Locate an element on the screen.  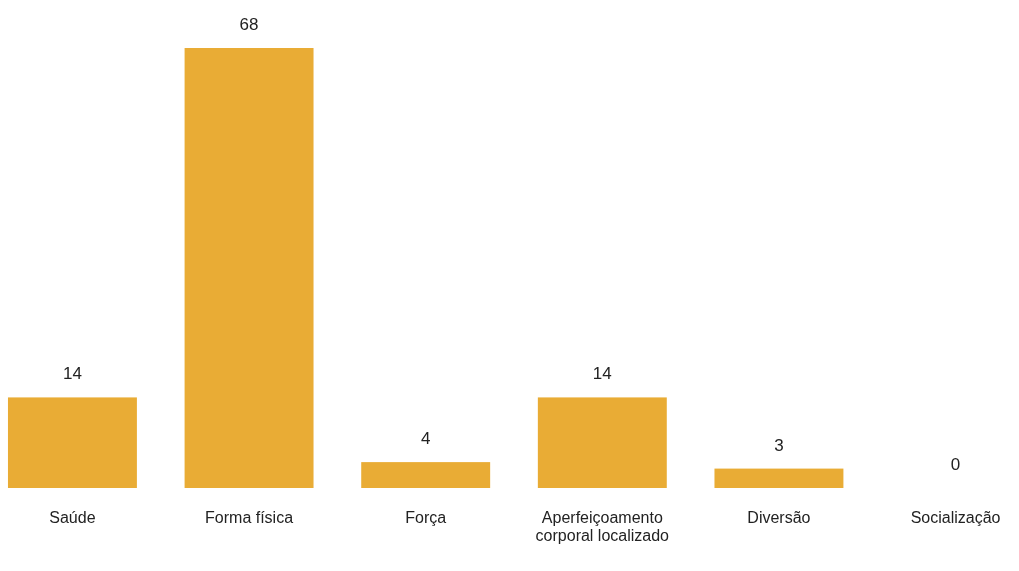
data-label: 4 is located at coordinates (425, 439).